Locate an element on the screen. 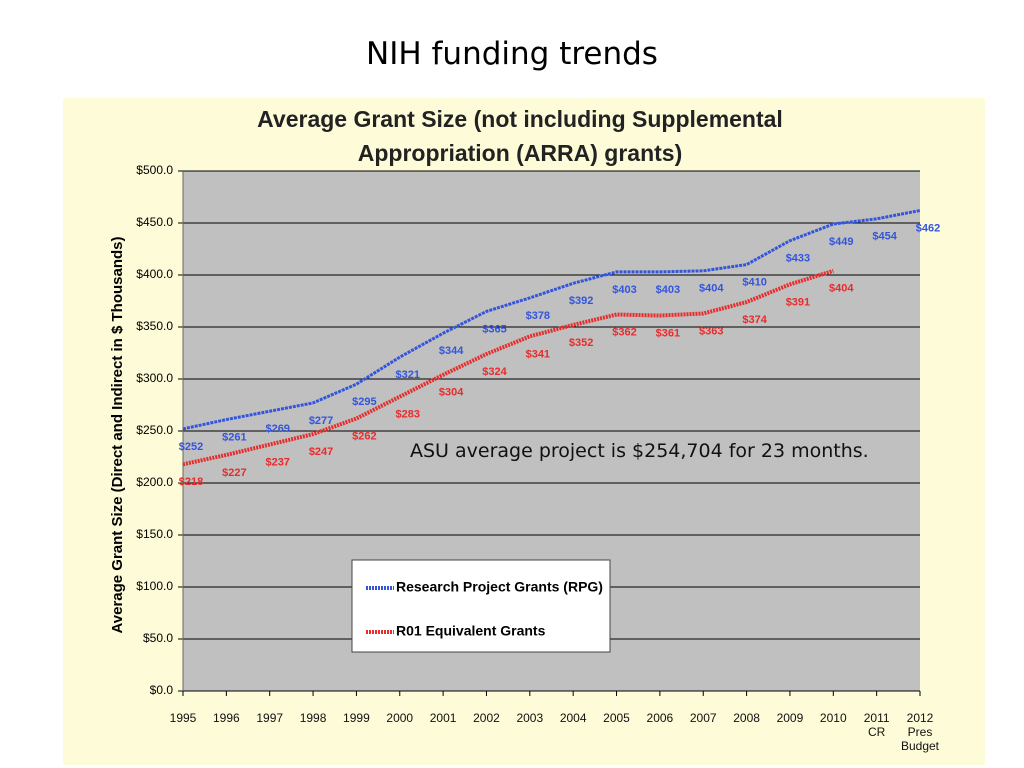  y-tick-label: $450.0 is located at coordinates (154, 222).